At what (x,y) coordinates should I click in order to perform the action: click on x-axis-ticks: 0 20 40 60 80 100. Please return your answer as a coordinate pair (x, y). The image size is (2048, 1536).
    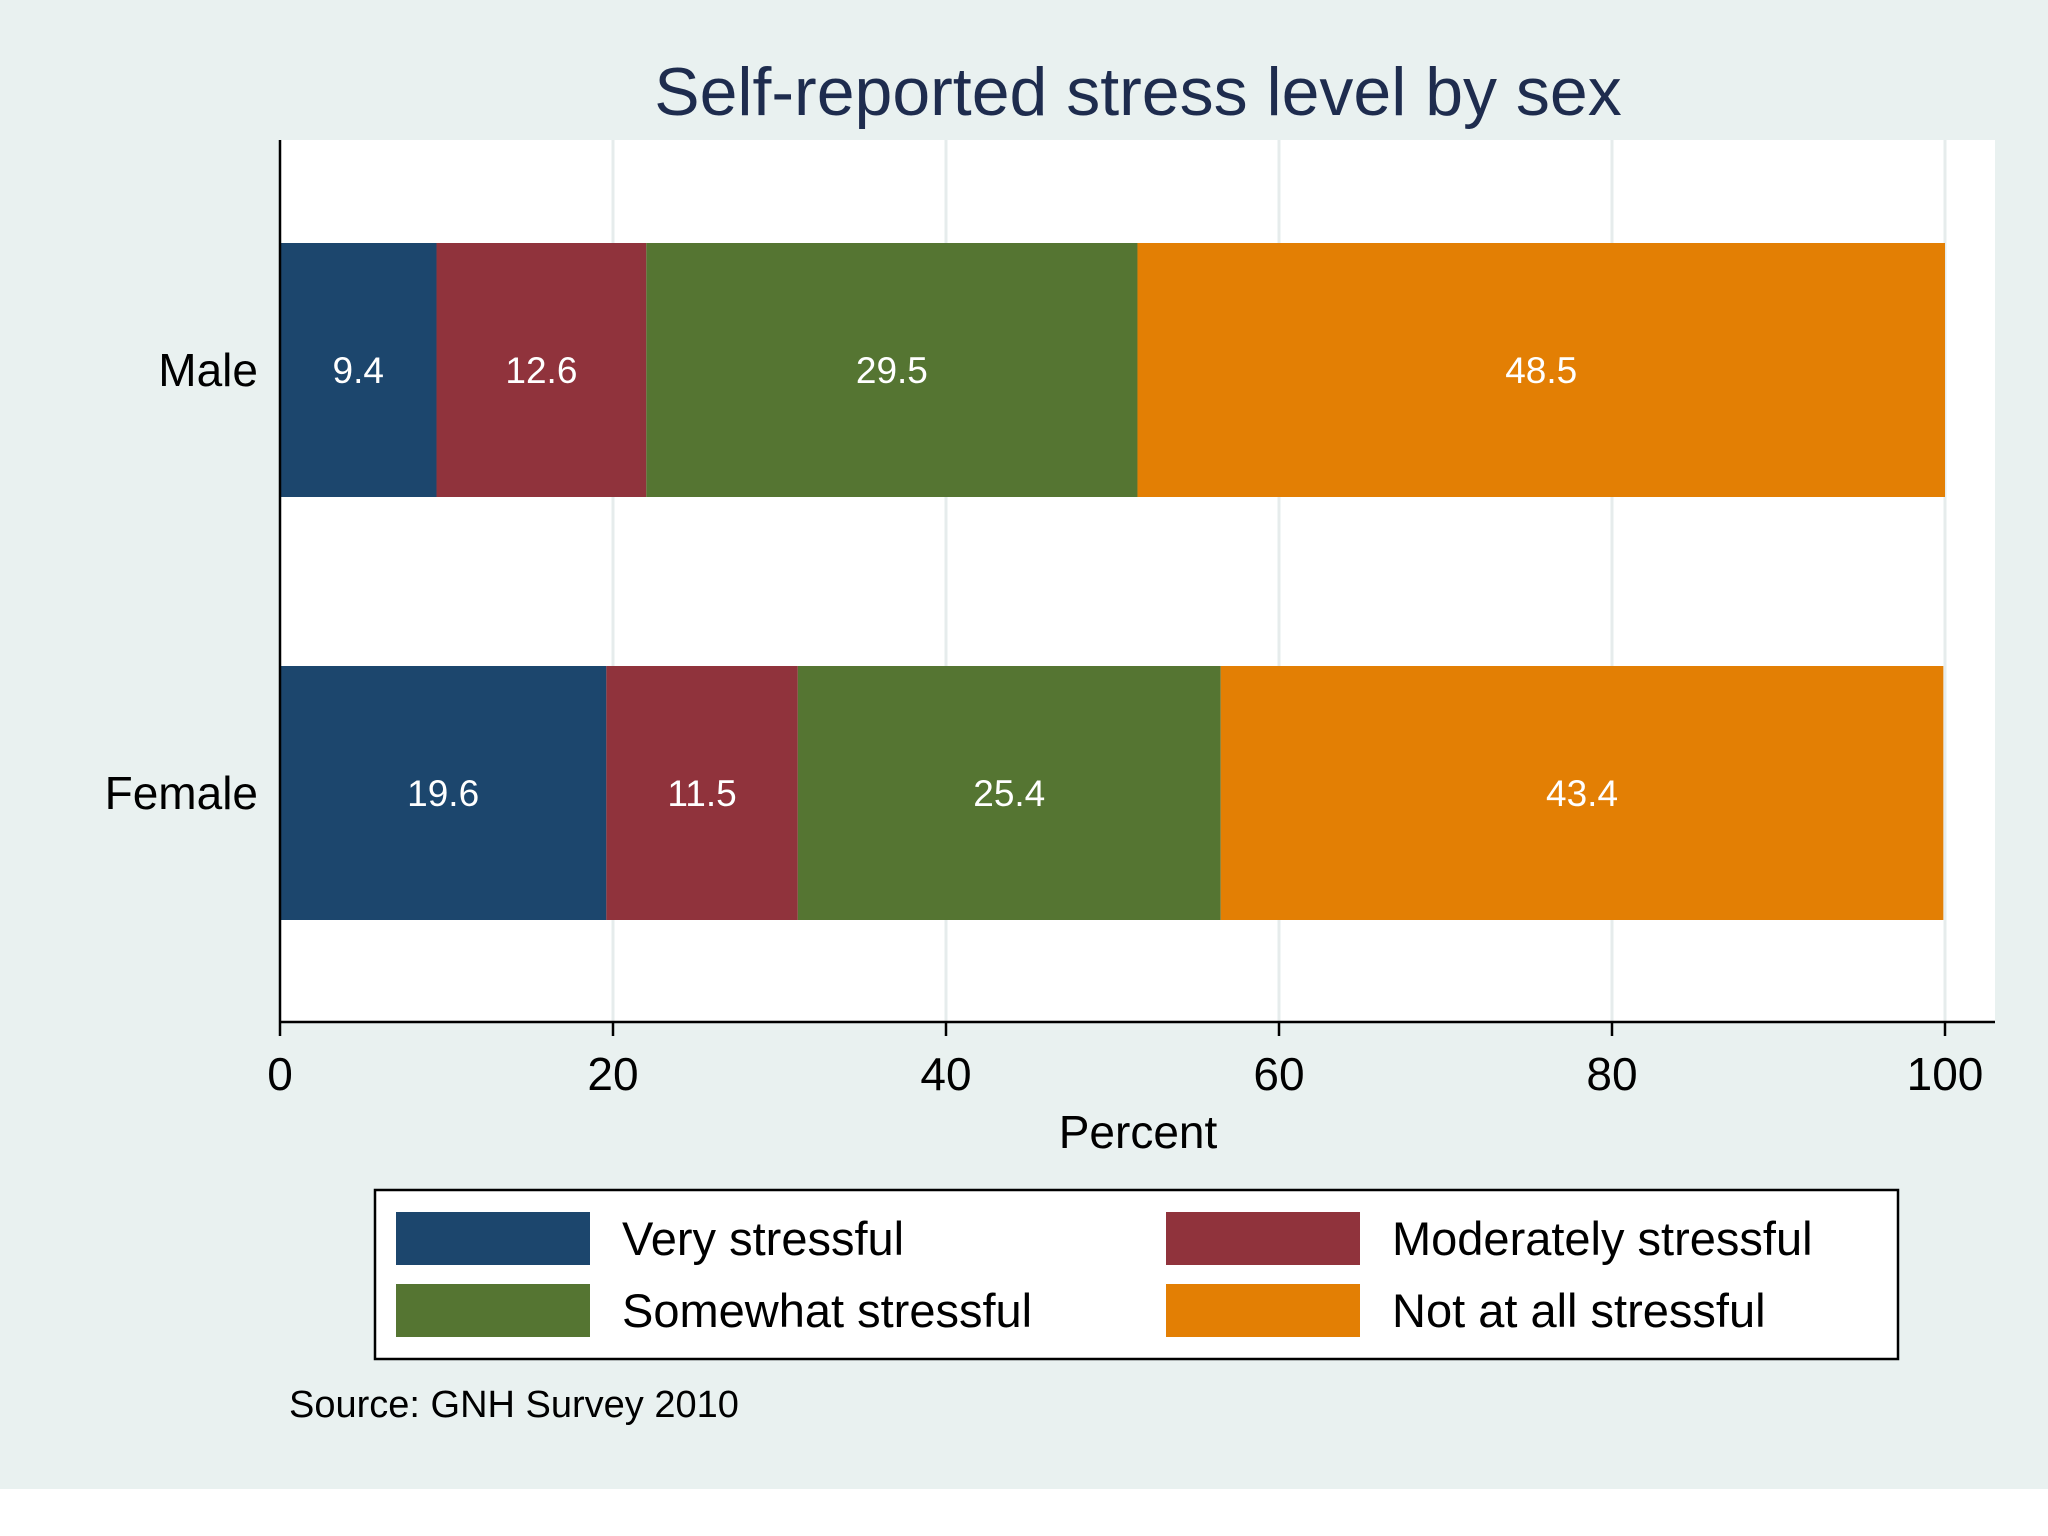
    Looking at the image, I should click on (1125, 1061).